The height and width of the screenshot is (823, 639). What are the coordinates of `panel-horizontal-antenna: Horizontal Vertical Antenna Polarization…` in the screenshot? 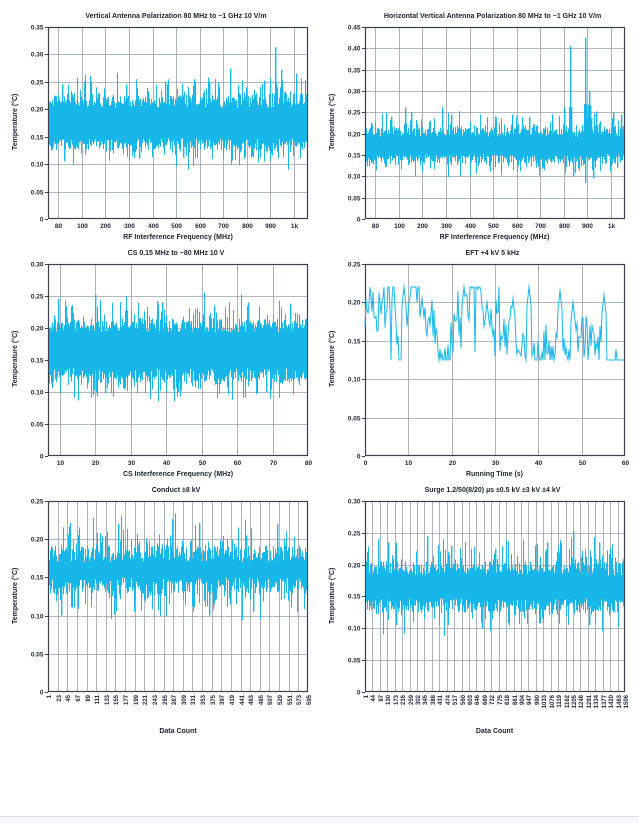 It's located at (478, 126).